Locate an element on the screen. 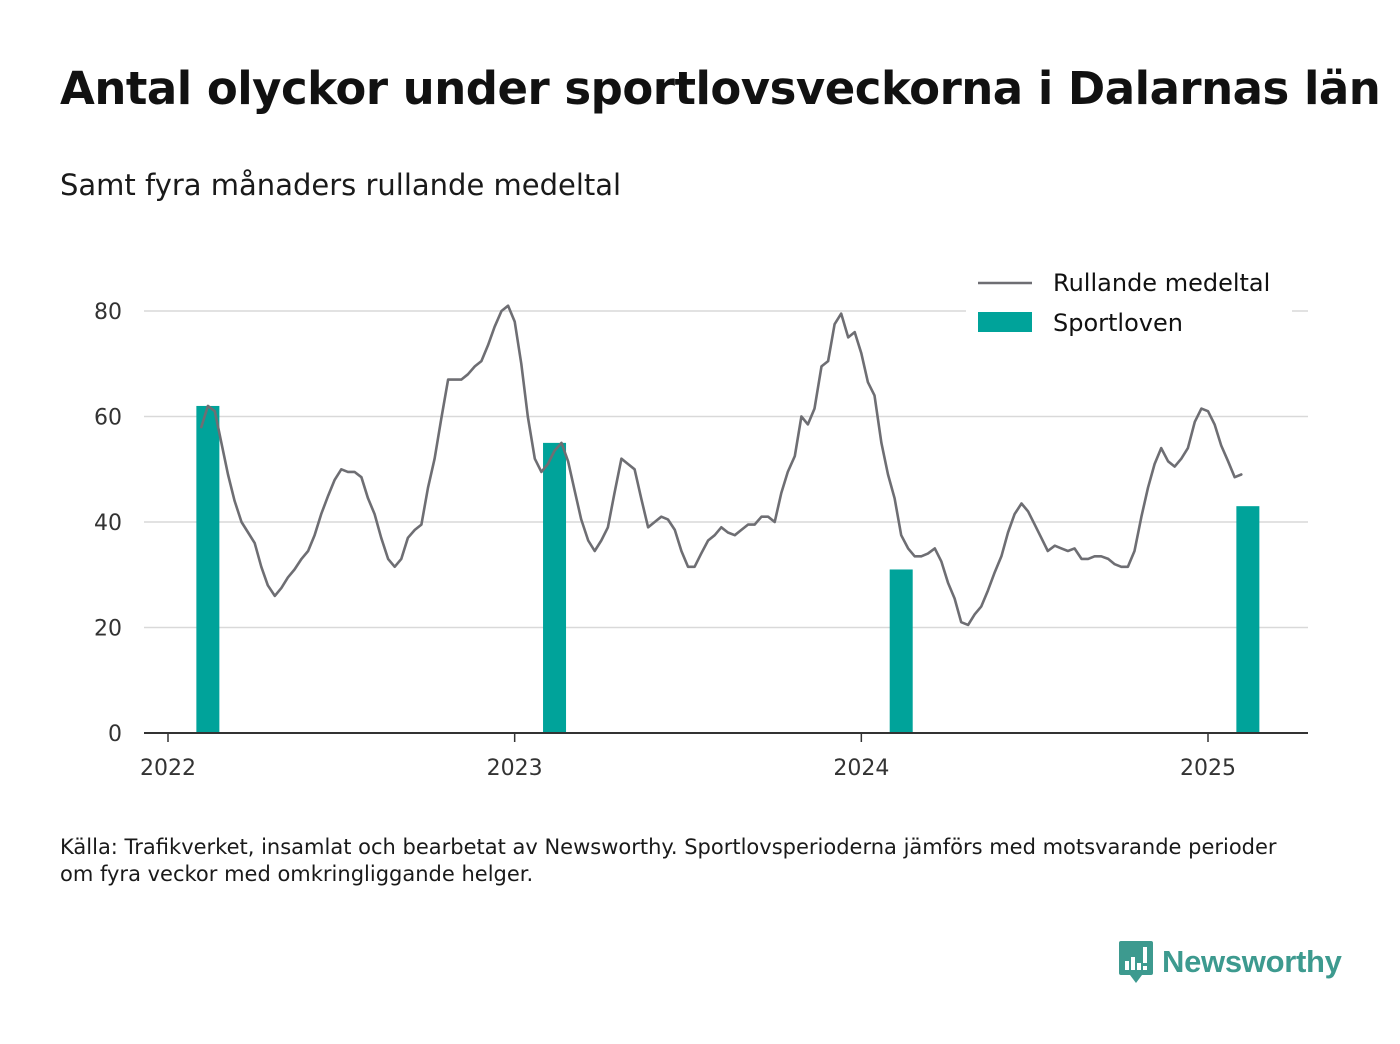 The height and width of the screenshot is (1044, 1400). y-tick-label-60: 60 is located at coordinates (108, 418).